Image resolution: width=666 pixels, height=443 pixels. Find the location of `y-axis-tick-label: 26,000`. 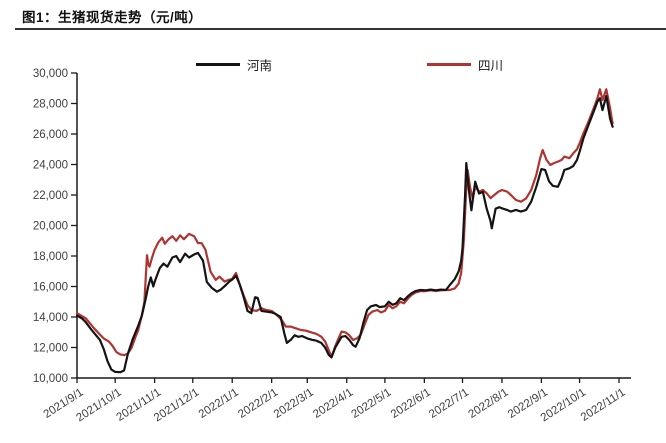

y-axis-tick-label: 26,000 is located at coordinates (50, 135).